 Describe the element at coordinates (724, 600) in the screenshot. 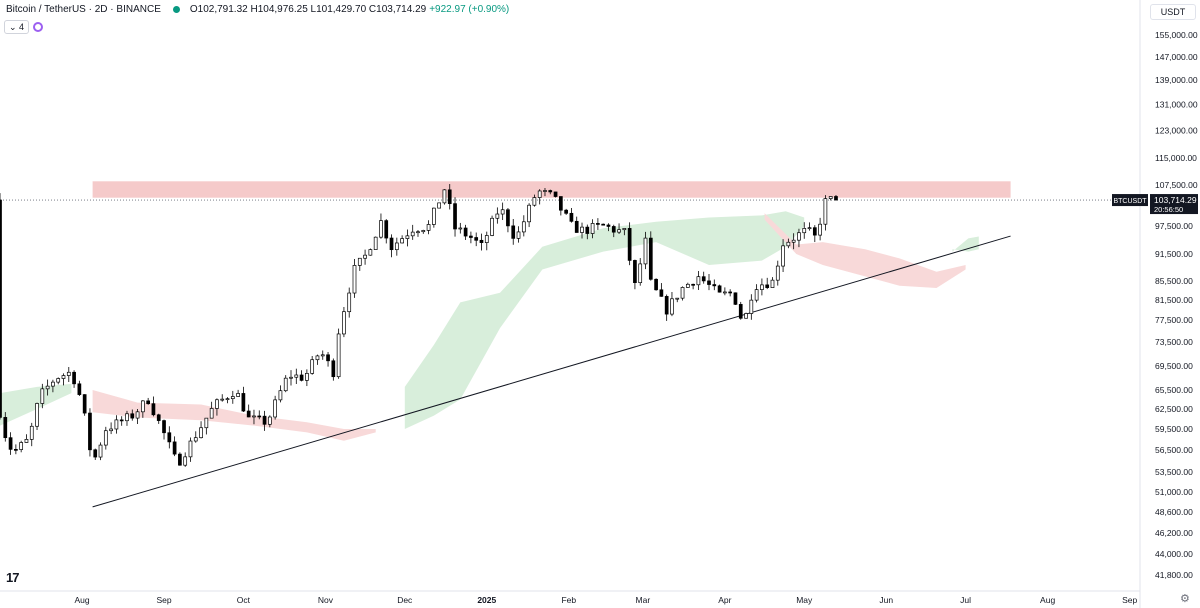

I see `time-tick-label: Apr` at that location.